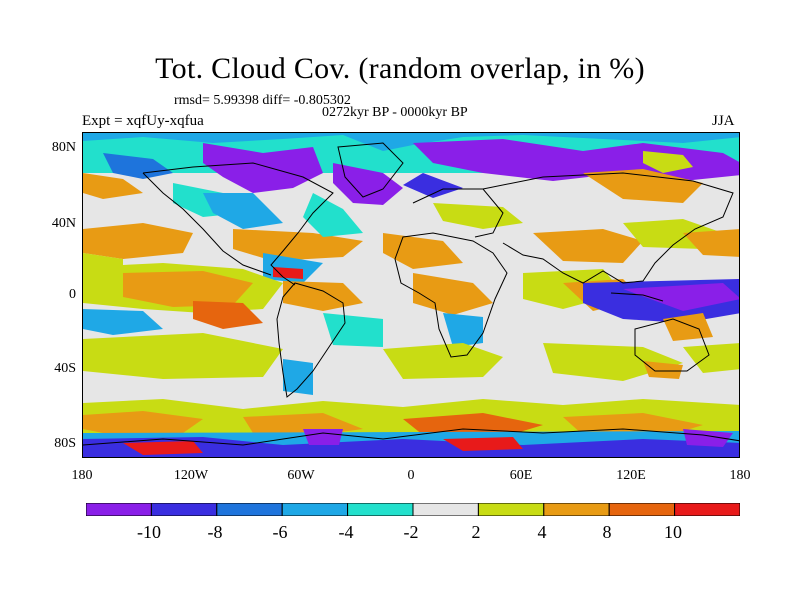 Image resolution: width=800 pixels, height=600 pixels. Describe the element at coordinates (301, 475) in the screenshot. I see `lon-label-60w: 60W` at that location.